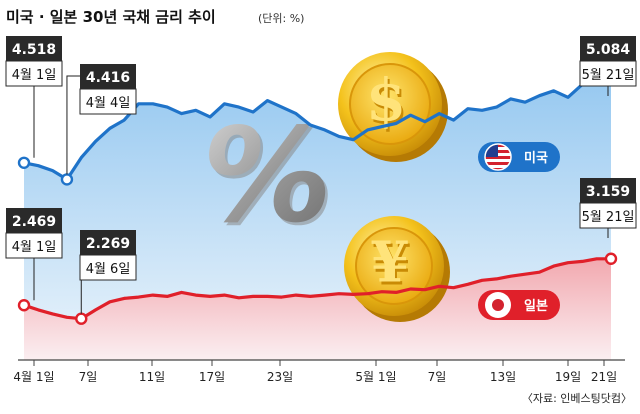 The image size is (640, 414). What do you see at coordinates (111, 17) in the screenshot?
I see `chart-title: 미국 · 일본 30년 국채 금리 추이` at bounding box center [111, 17].